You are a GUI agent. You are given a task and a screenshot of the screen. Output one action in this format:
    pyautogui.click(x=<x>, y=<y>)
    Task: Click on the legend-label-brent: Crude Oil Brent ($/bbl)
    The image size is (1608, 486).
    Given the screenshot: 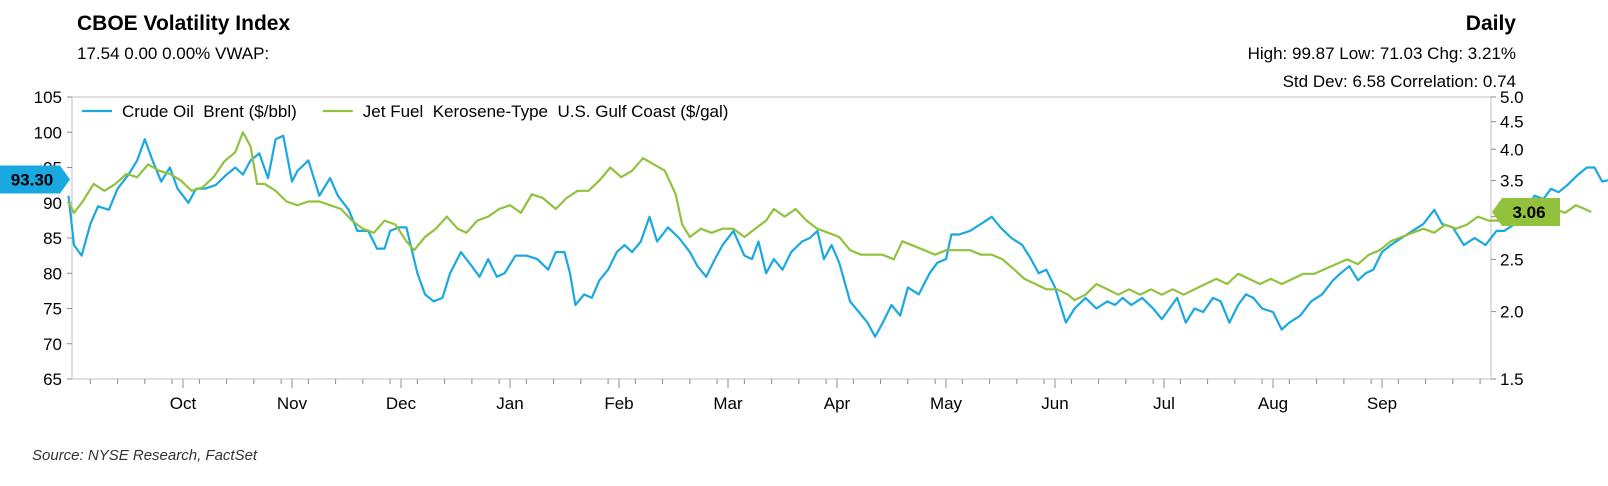 What is the action you would take?
    pyautogui.click(x=209, y=111)
    